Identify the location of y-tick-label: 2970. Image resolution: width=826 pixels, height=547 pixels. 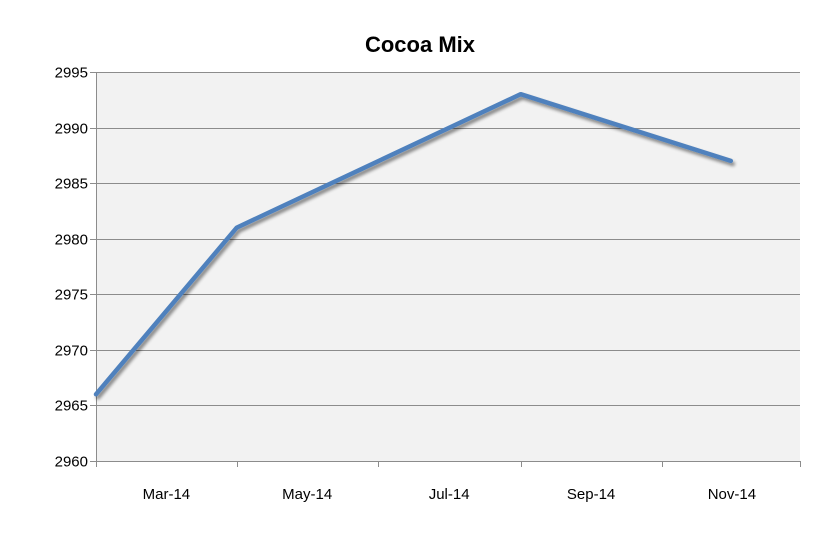
(71, 351).